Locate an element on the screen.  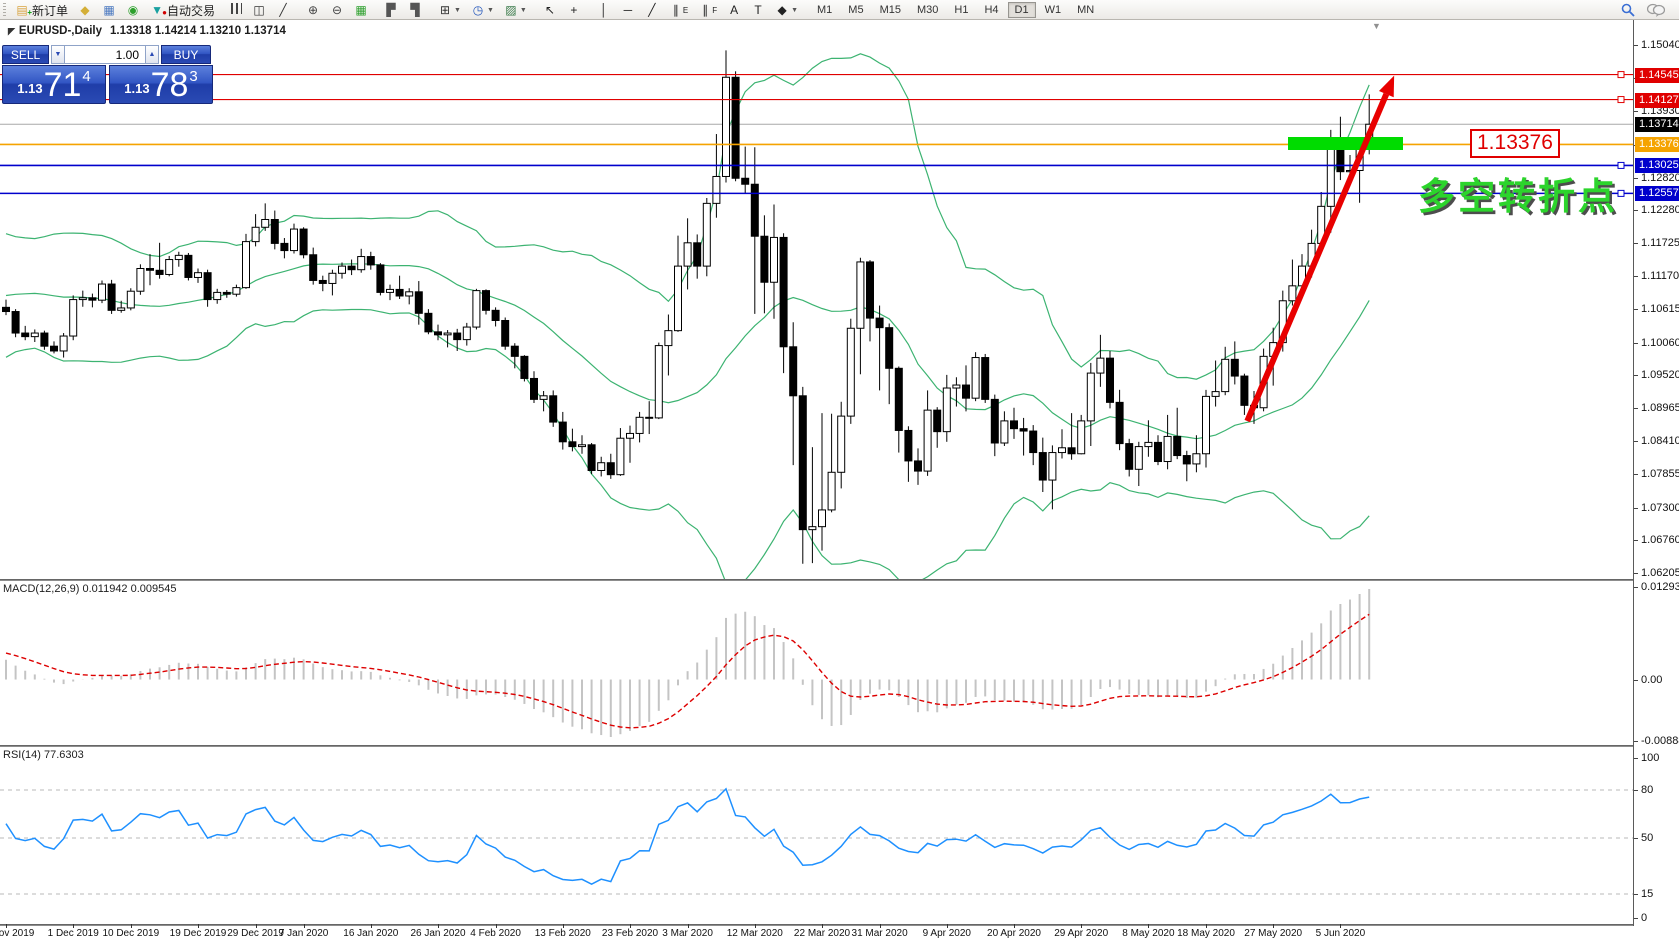
new-order-button: ▤ + 新订单 is located at coordinates (41, 10).